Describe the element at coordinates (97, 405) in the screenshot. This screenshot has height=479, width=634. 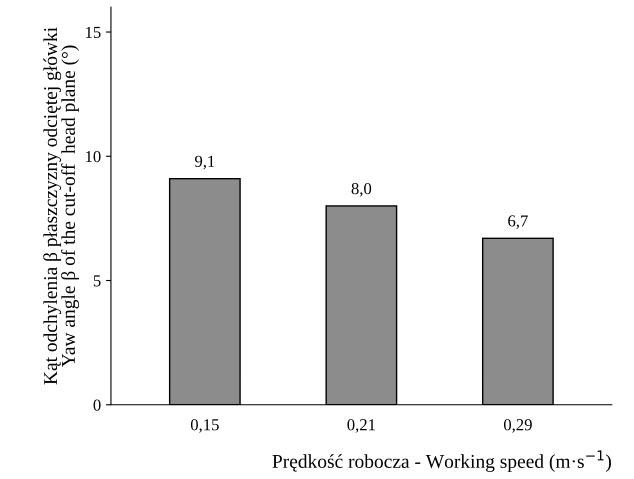
I see `y-tick-label: 0` at that location.